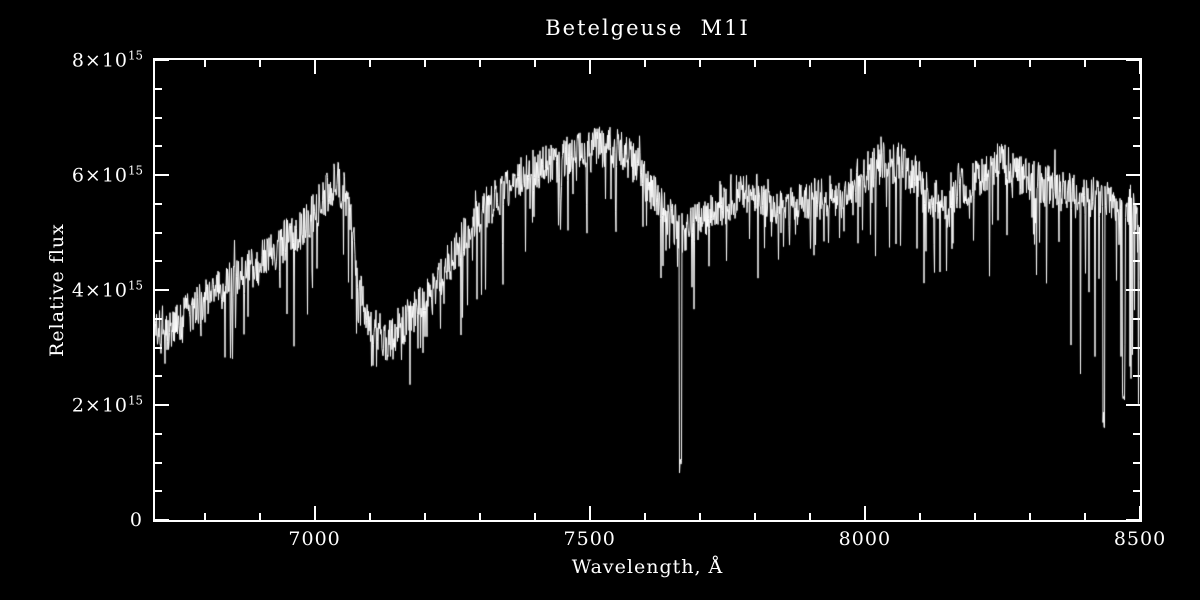 This screenshot has height=600, width=1200. What do you see at coordinates (107, 60) in the screenshot?
I see `y-tick-label: 8×10¹⁵` at bounding box center [107, 60].